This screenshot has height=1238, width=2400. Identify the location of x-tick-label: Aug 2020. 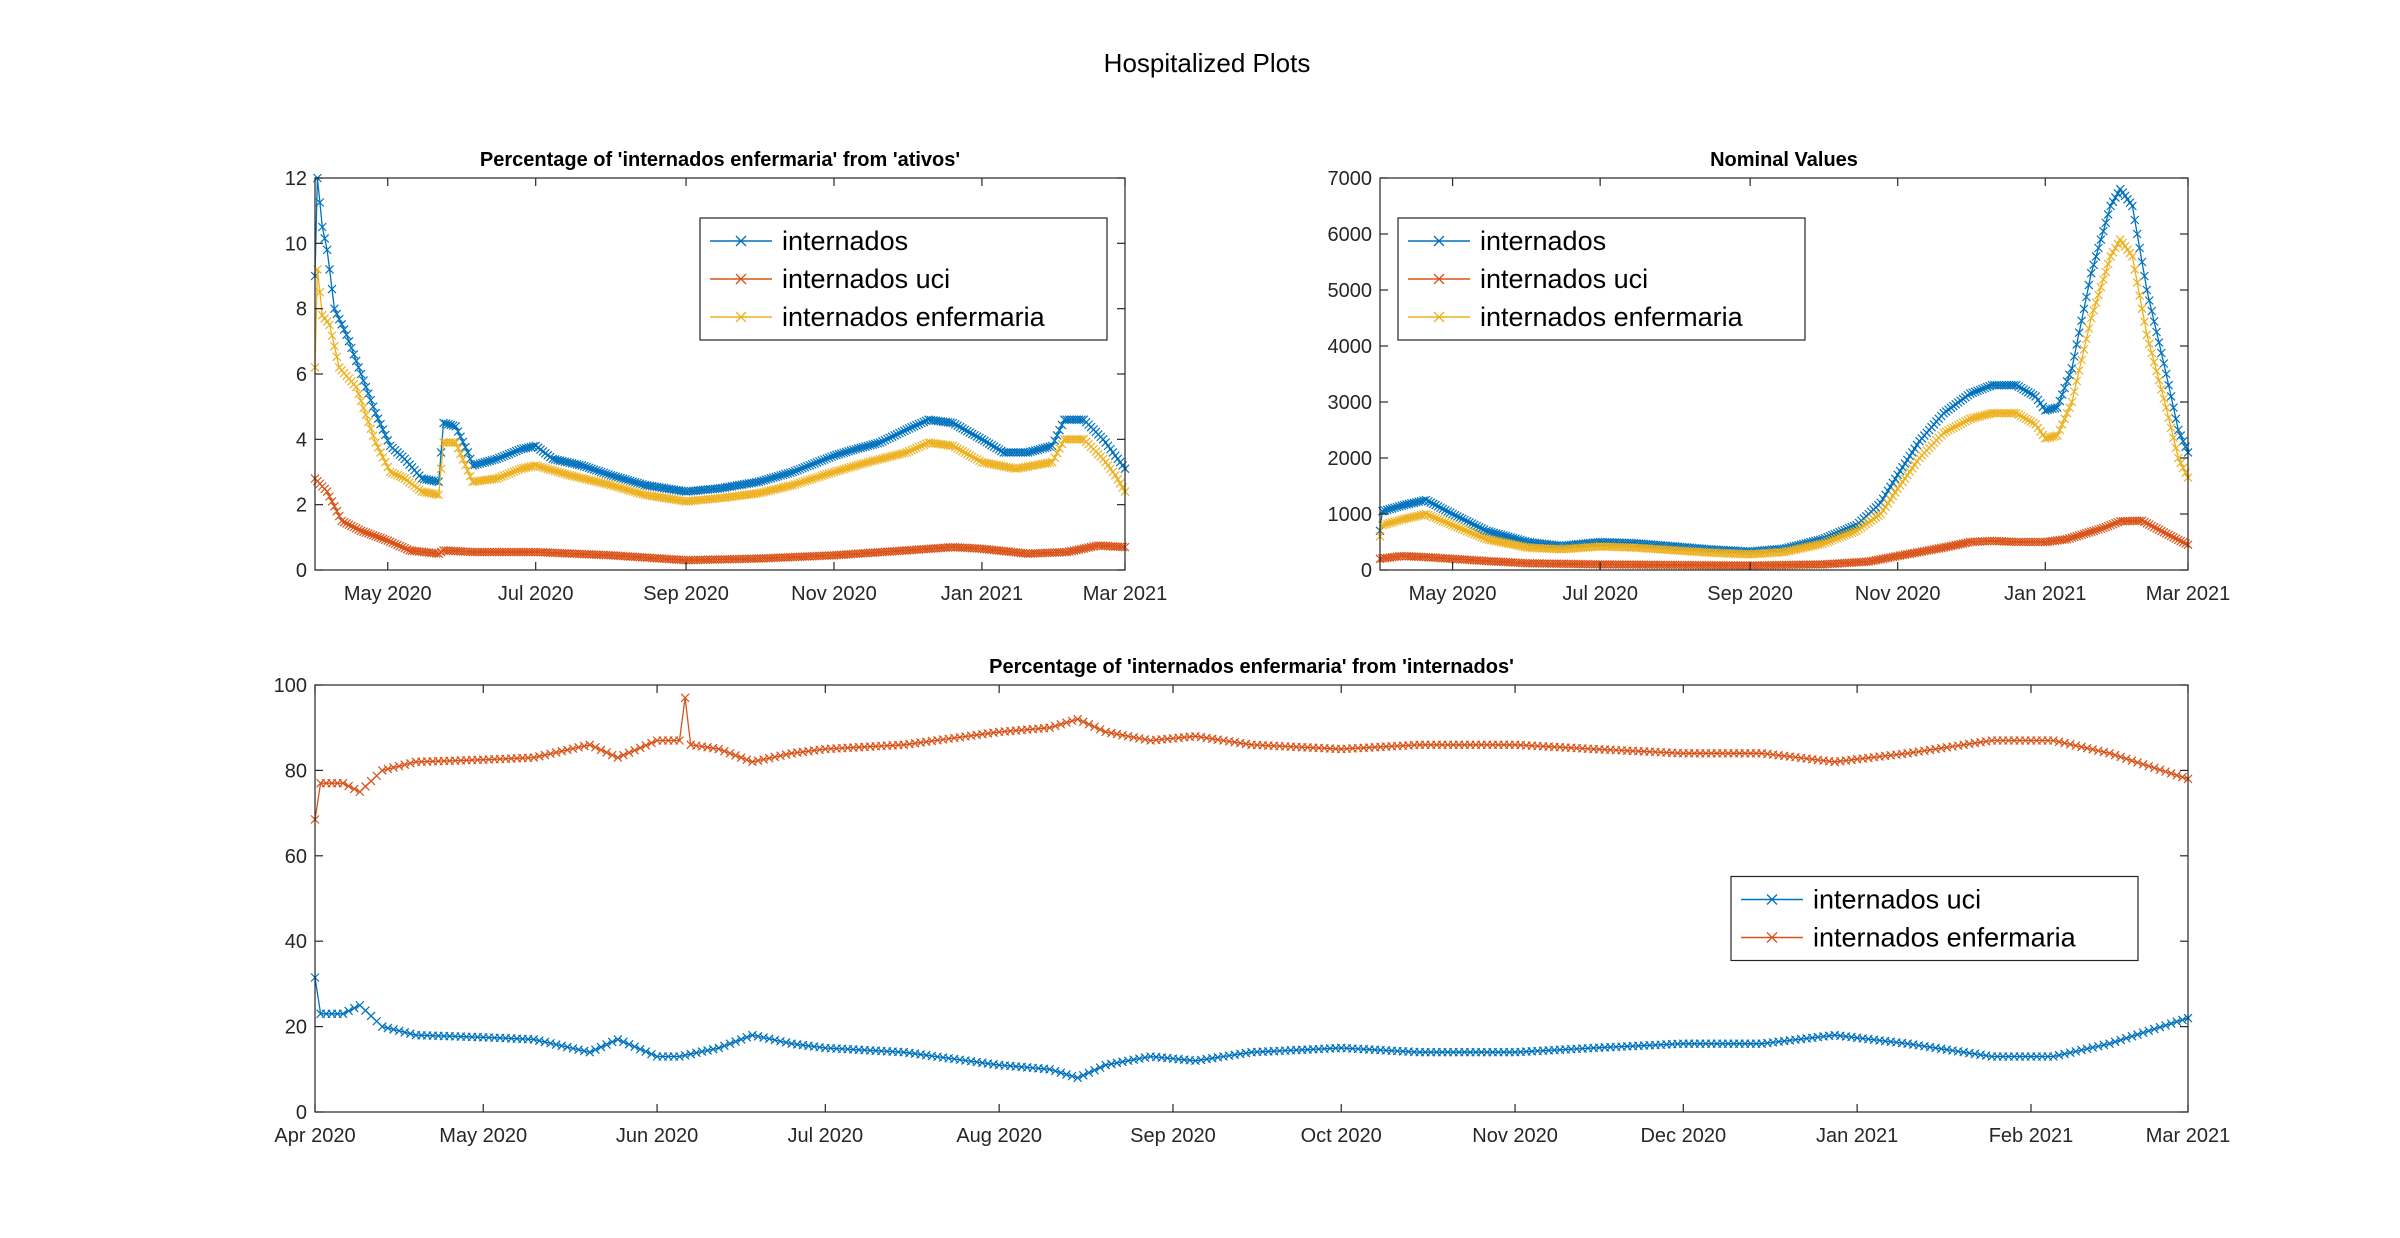
(999, 1136).